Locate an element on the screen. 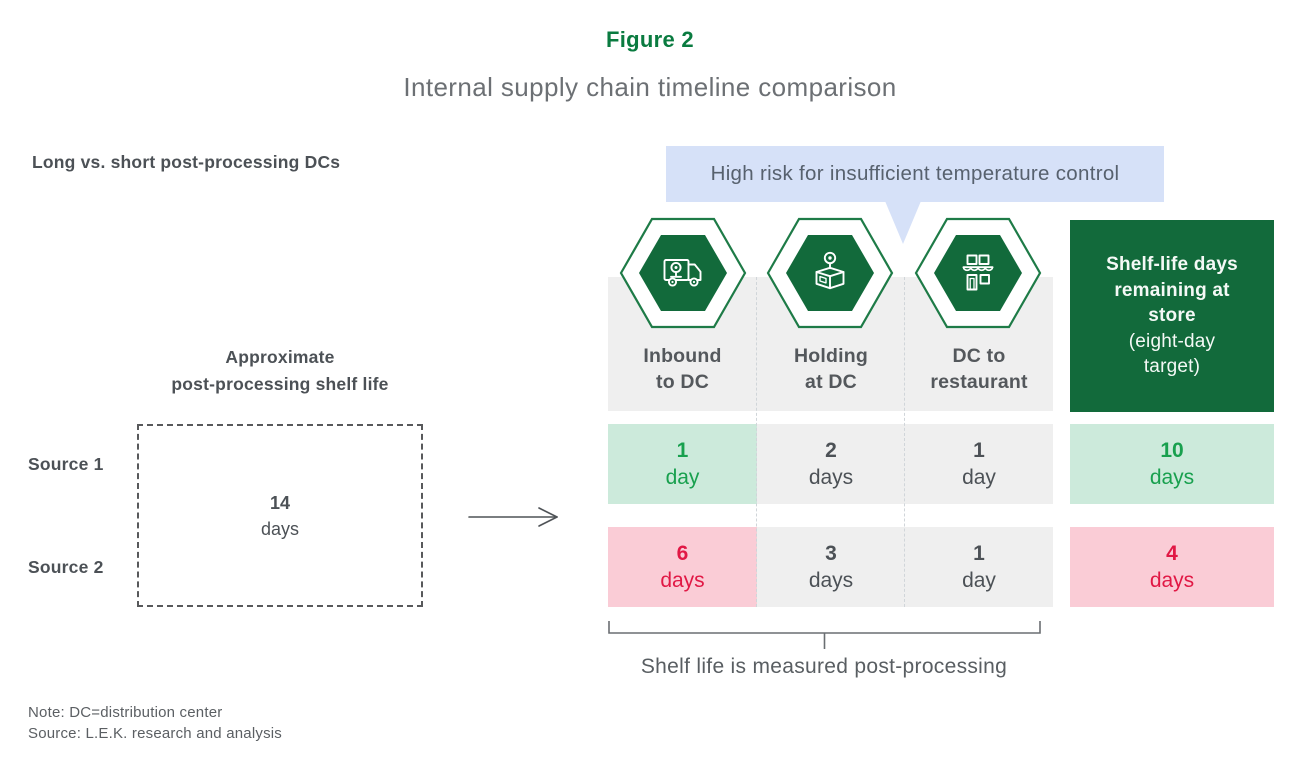 This screenshot has width=1300, height=770. cell-value: 10 is located at coordinates (1172, 450).